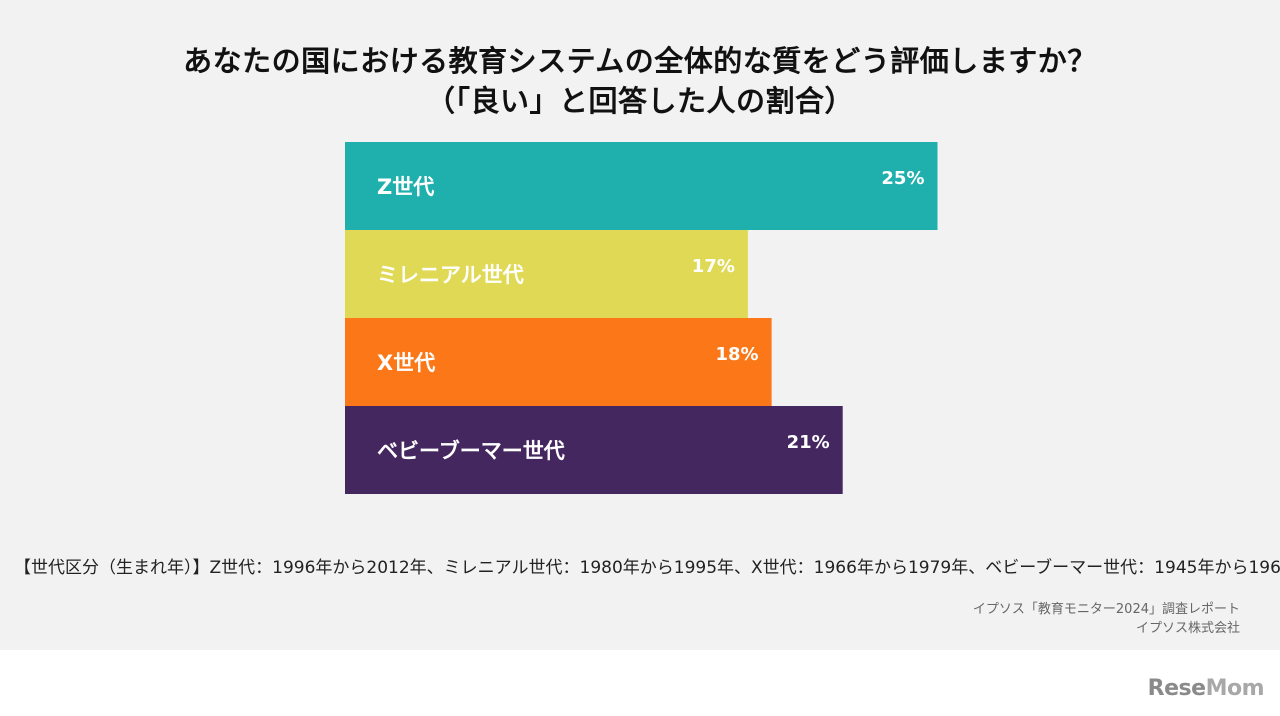 The image size is (1280, 716). Describe the element at coordinates (737, 354) in the screenshot. I see `value-label-3: 18%` at that location.